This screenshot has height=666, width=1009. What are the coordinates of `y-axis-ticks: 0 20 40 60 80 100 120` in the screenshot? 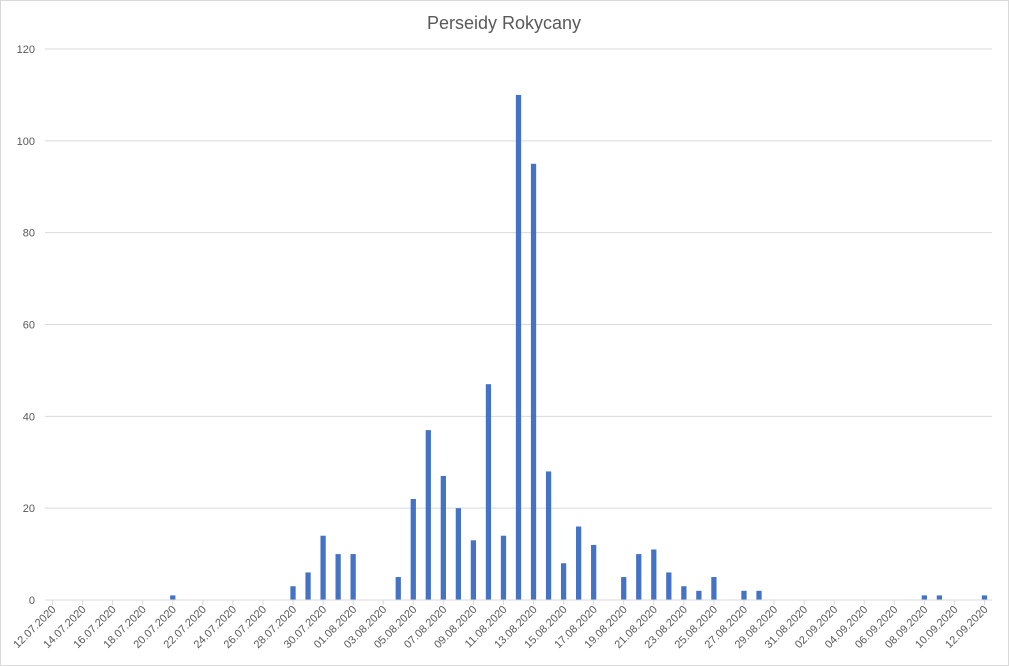 It's located at (26, 325).